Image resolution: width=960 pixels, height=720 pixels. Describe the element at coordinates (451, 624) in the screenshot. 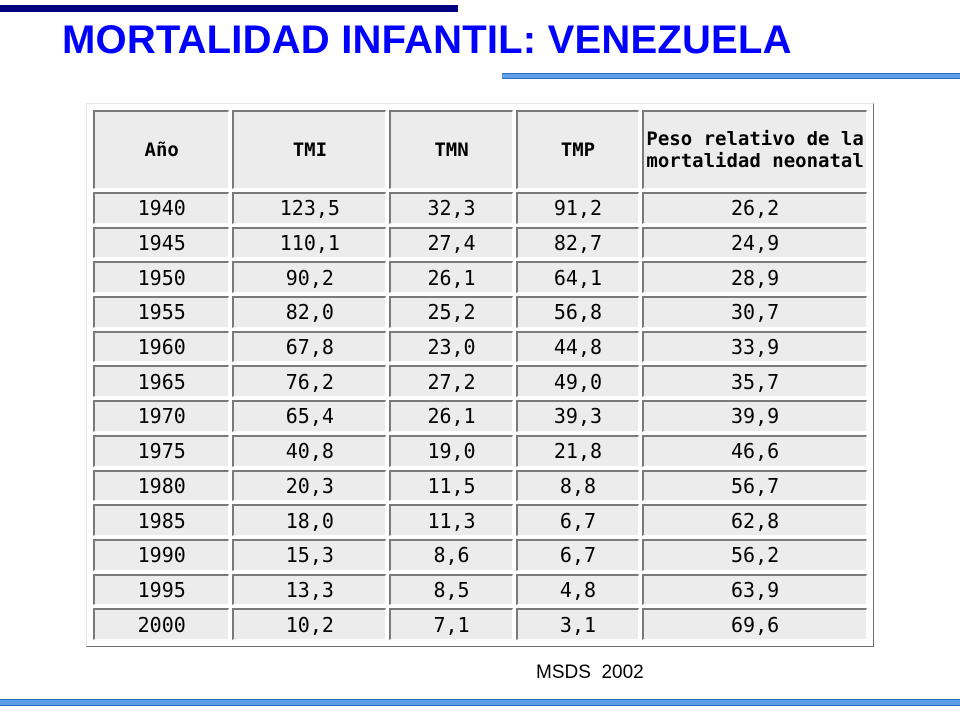

I see `cell-tmn: 7,1` at that location.